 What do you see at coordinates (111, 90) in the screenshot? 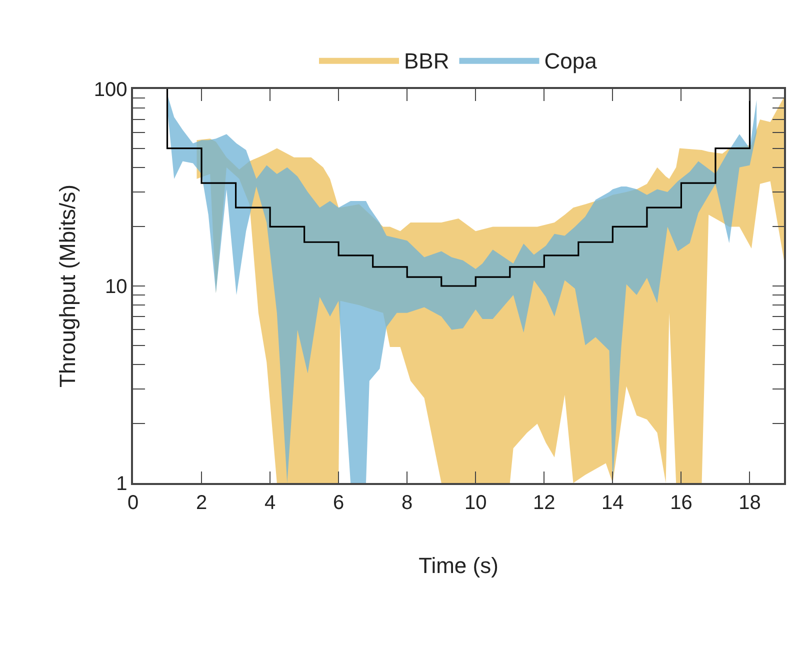
I see `y-tick-label: 100` at bounding box center [111, 90].